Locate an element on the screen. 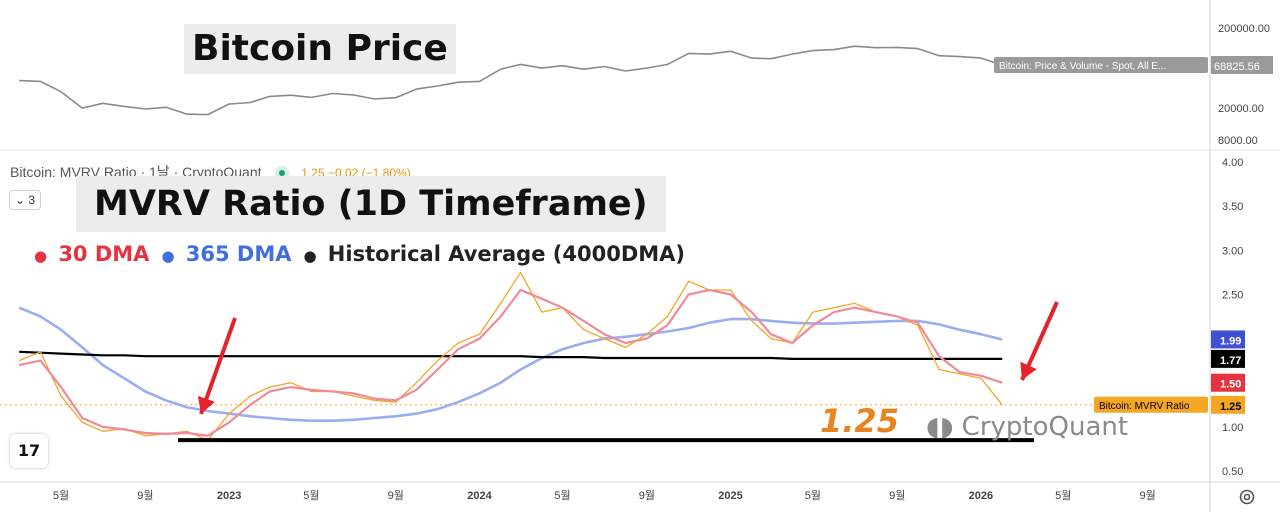 This screenshot has height=512, width=1280. arrow-low-shaft is located at coordinates (218, 366).